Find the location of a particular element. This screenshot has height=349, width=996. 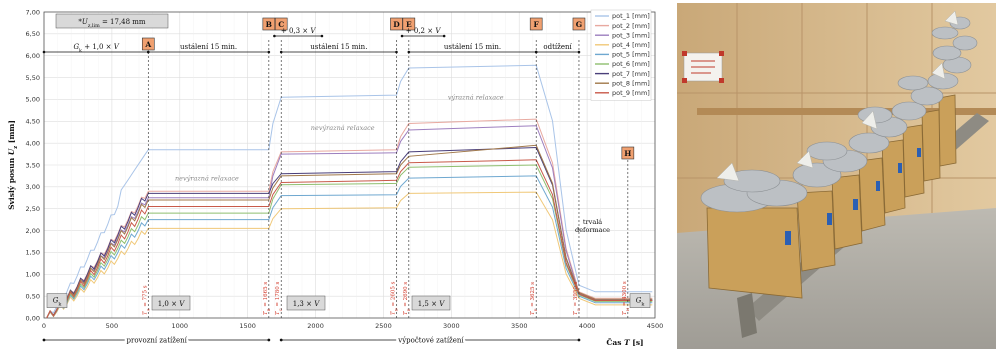

phase1-hold-label: ustálení 15 min. is located at coordinates (208, 47).